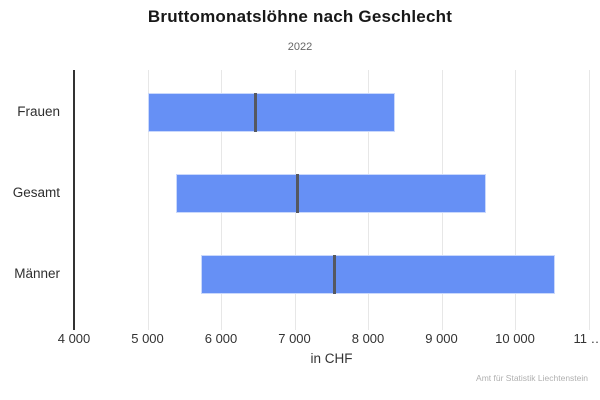 The image size is (600, 400). Describe the element at coordinates (532, 378) in the screenshot. I see `credits-source-label: Amt für Statistik Liechtenstein` at that location.